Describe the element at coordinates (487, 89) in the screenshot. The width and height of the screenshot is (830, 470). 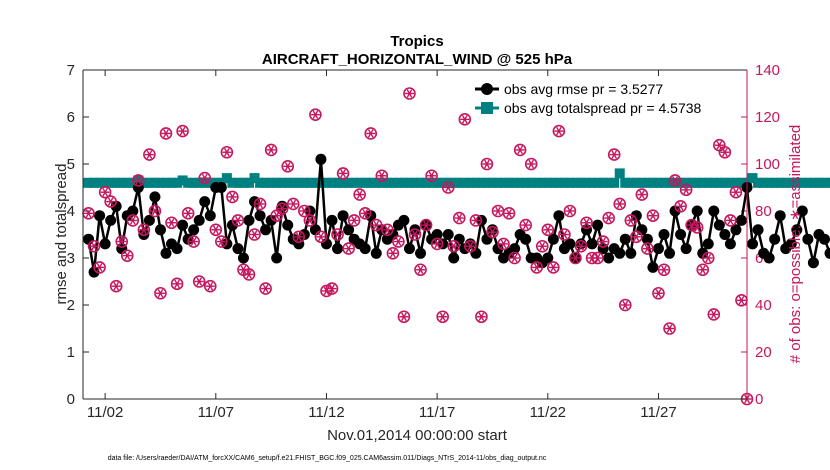
I see `legend-rmse-marker` at that location.